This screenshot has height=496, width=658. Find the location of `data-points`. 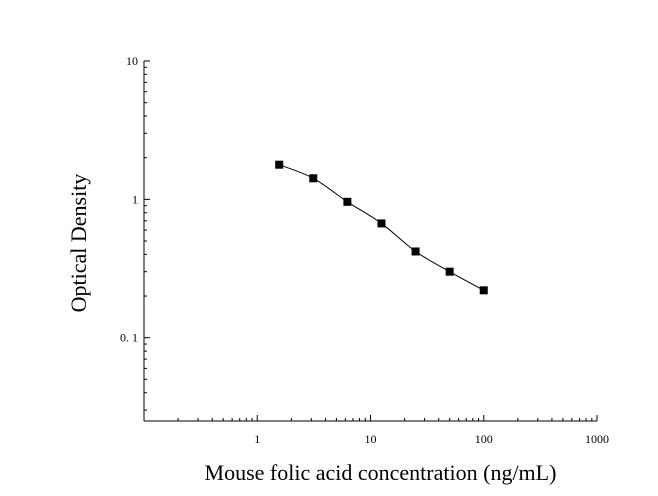

data-points is located at coordinates (381, 227).